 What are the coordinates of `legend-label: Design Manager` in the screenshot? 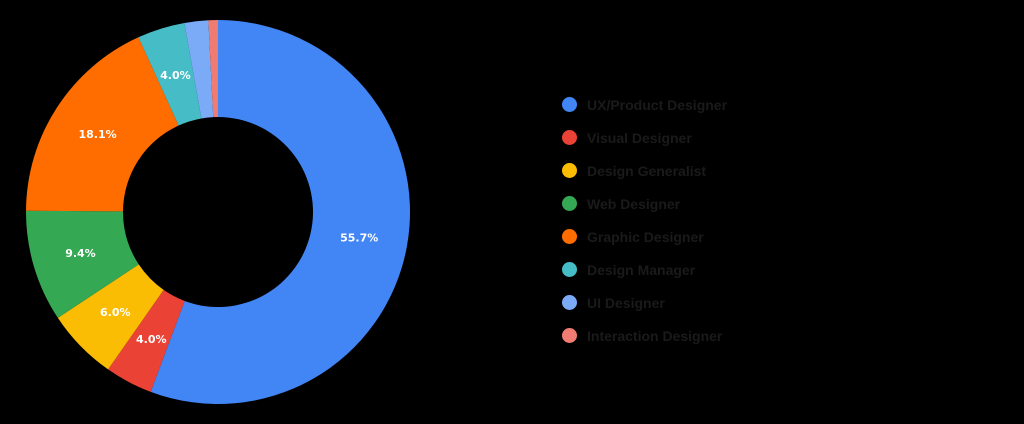 It's located at (641, 269).